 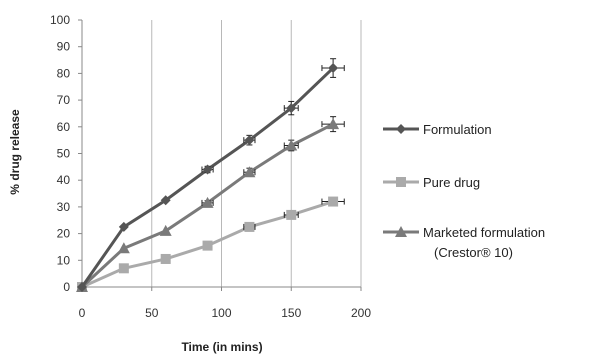 What do you see at coordinates (221, 313) in the screenshot?
I see `x-tick-label: 100` at bounding box center [221, 313].